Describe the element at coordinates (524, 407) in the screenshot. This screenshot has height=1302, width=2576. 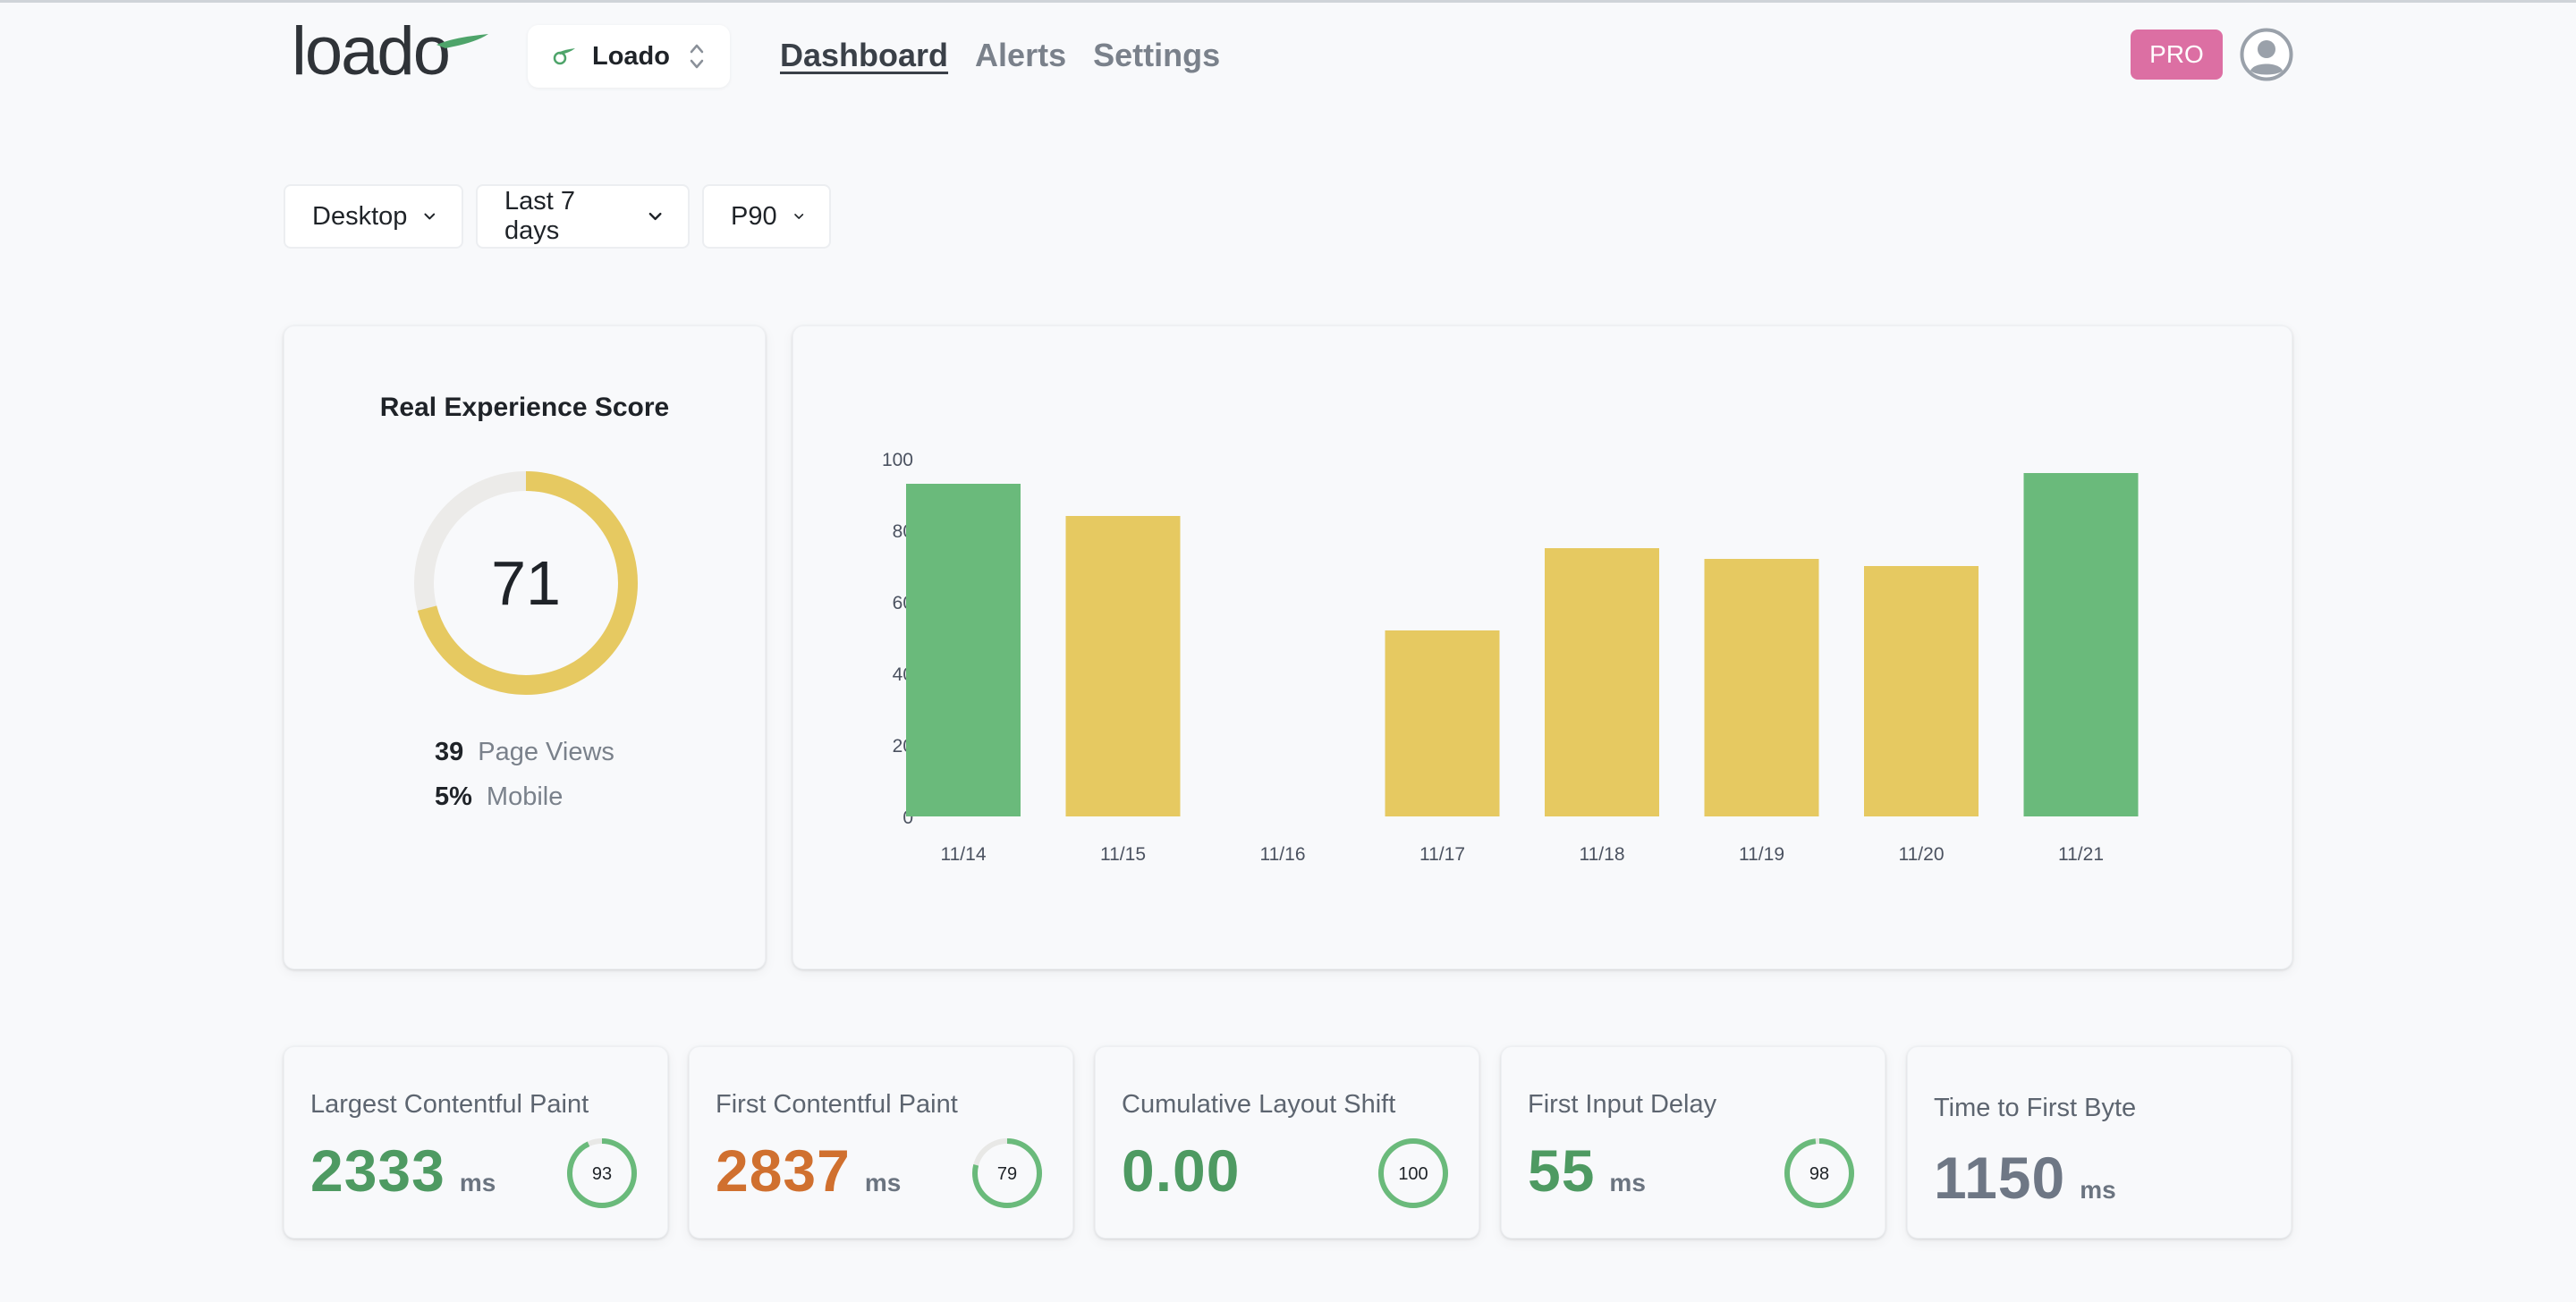
I see `score-card-title: Real Experience Score` at that location.